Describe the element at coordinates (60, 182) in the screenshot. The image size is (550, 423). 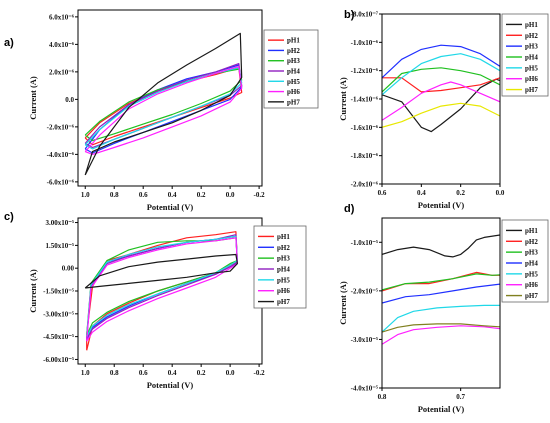
I see `y-tick-label: -6.0x10⁻⁶` at that location.